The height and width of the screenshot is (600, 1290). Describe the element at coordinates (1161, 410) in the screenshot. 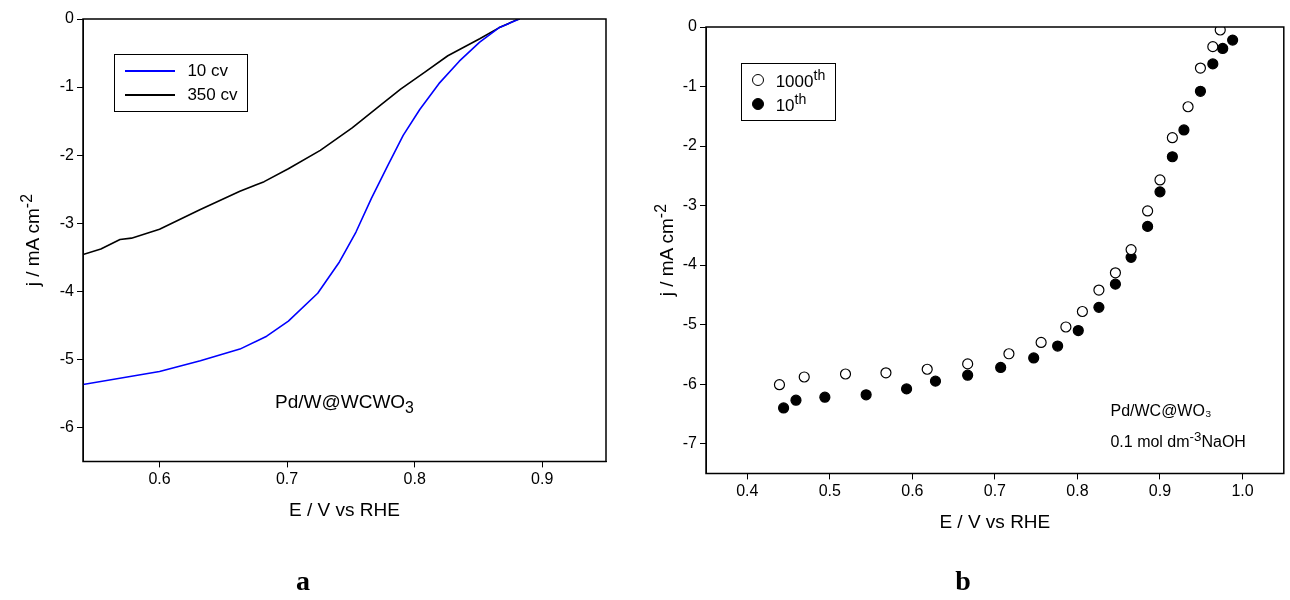

I see `annotation: Pd/WC@WO₃` at that location.